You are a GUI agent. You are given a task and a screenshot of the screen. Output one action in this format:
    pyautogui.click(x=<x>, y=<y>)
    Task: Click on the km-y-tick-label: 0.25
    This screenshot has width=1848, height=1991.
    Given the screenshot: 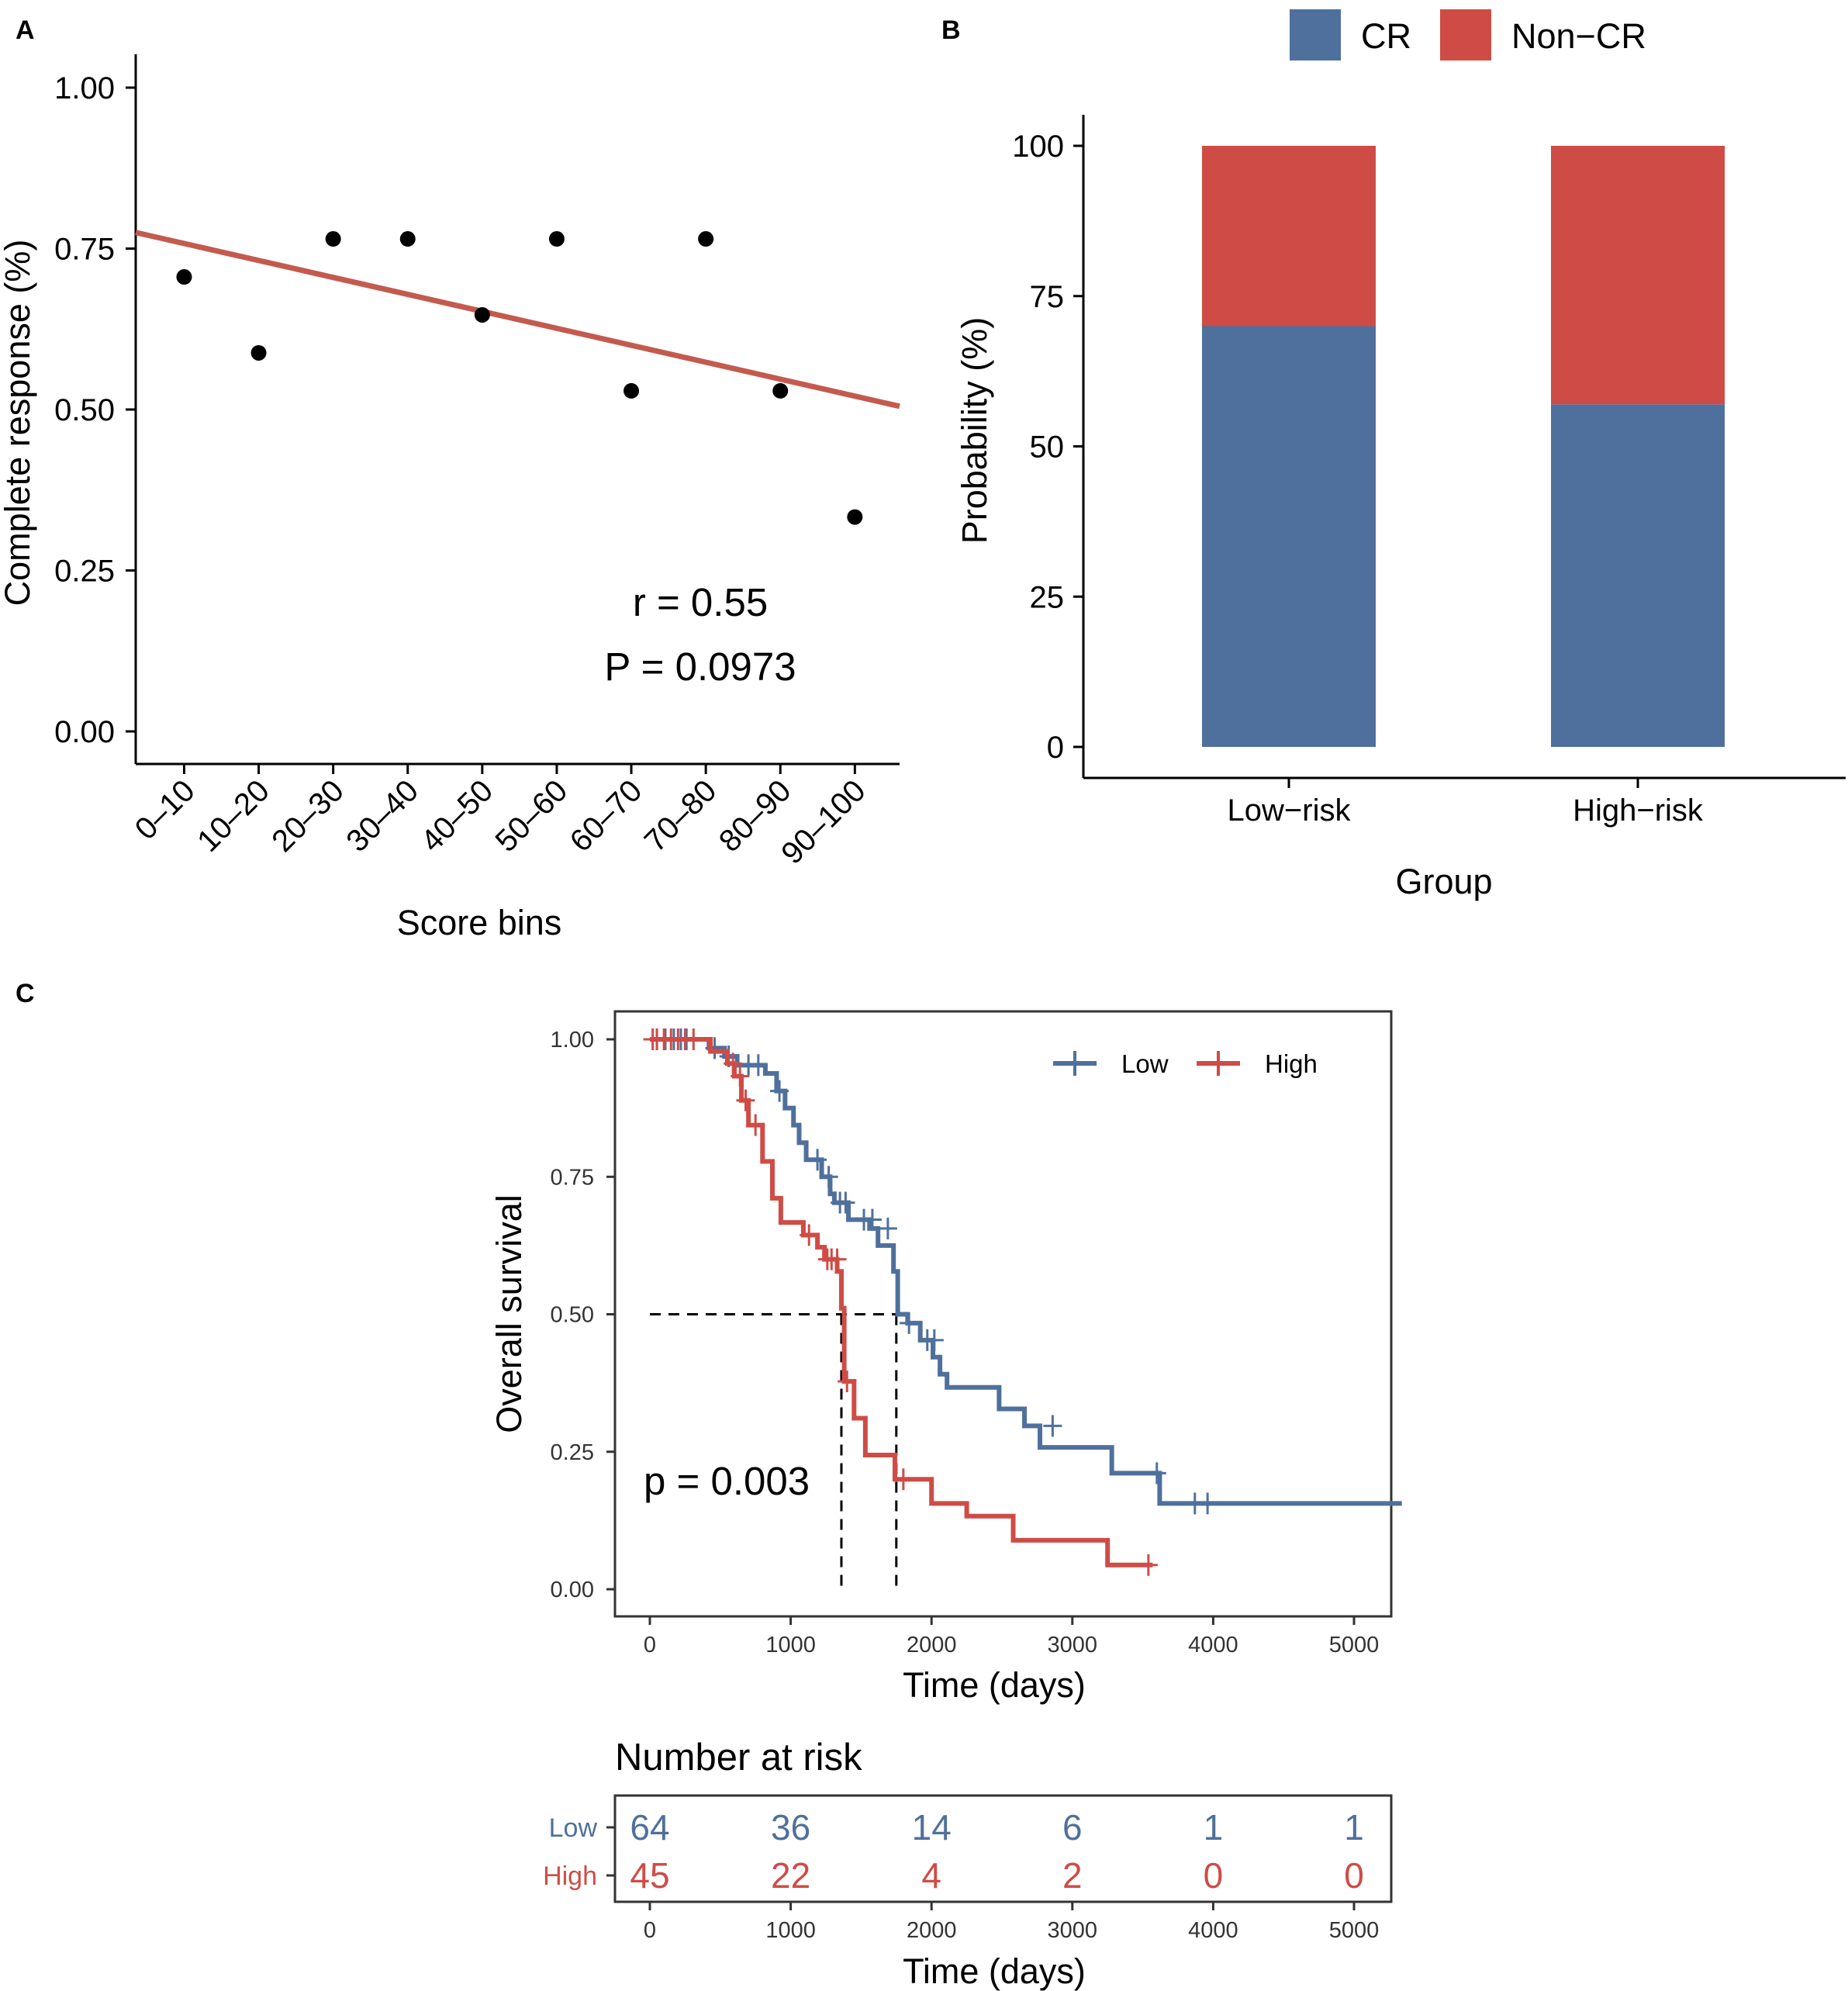 What is the action you would take?
    pyautogui.click(x=572, y=1452)
    